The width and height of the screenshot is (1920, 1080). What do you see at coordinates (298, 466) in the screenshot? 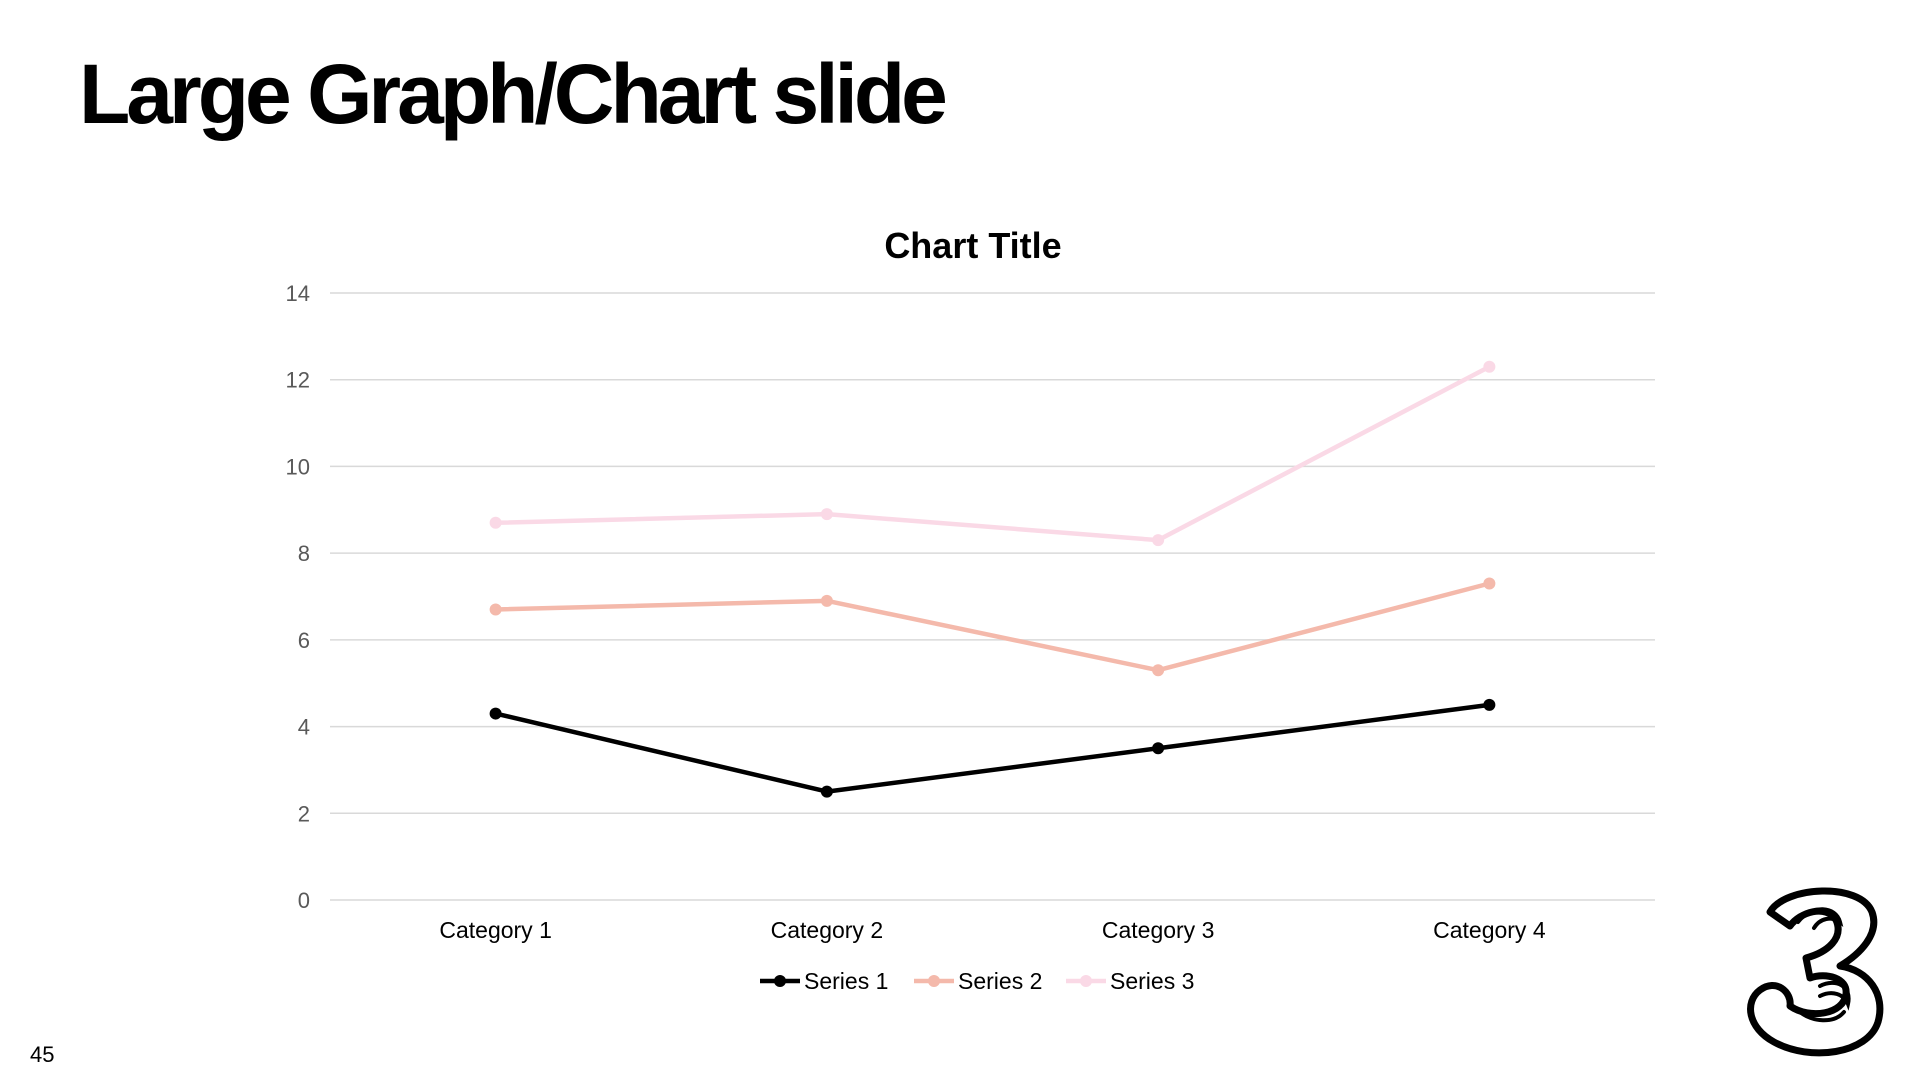
I see `y-tick-label: 10` at bounding box center [298, 466].